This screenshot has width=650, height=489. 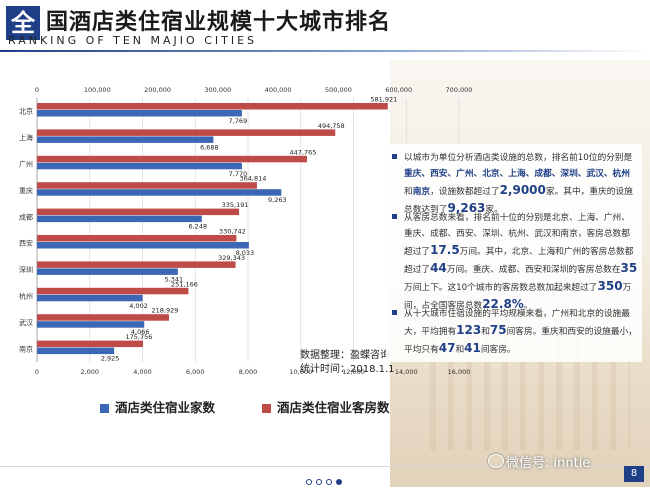 What do you see at coordinates (438, 268) in the screenshot?
I see `note-highlight: 44` at bounding box center [438, 268].